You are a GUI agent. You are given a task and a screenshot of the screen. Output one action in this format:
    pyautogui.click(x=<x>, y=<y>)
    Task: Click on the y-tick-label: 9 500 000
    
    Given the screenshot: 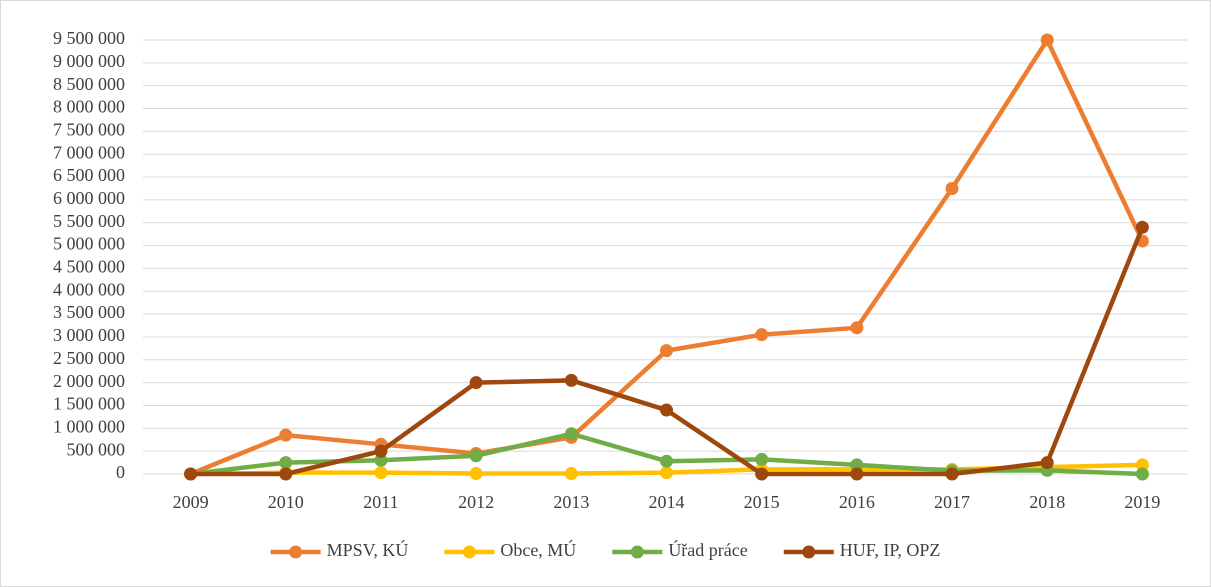 What is the action you would take?
    pyautogui.click(x=89, y=38)
    